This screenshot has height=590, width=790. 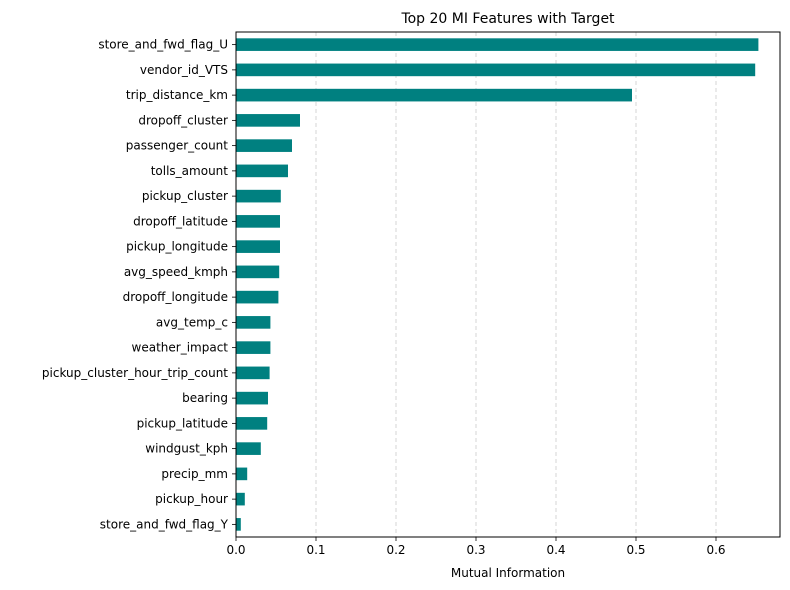 What do you see at coordinates (635, 550) in the screenshot?
I see `x-tick-label: 0.5` at bounding box center [635, 550].